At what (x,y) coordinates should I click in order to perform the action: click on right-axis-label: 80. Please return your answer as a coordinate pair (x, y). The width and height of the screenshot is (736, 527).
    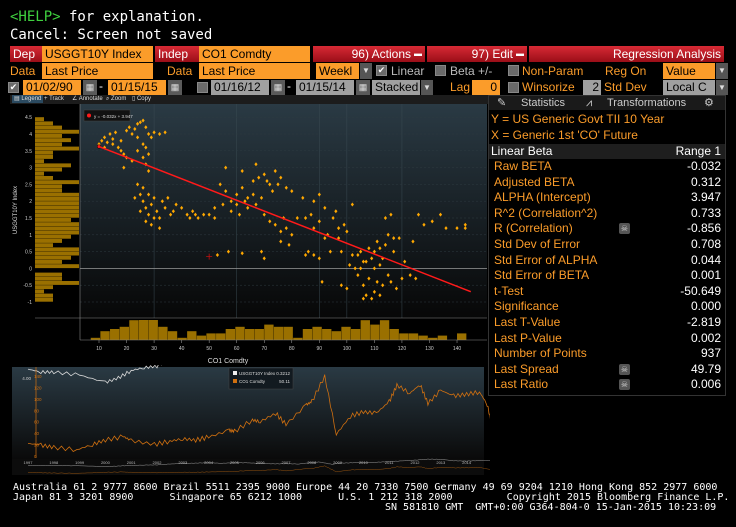
    Looking at the image, I should click on (37, 410).